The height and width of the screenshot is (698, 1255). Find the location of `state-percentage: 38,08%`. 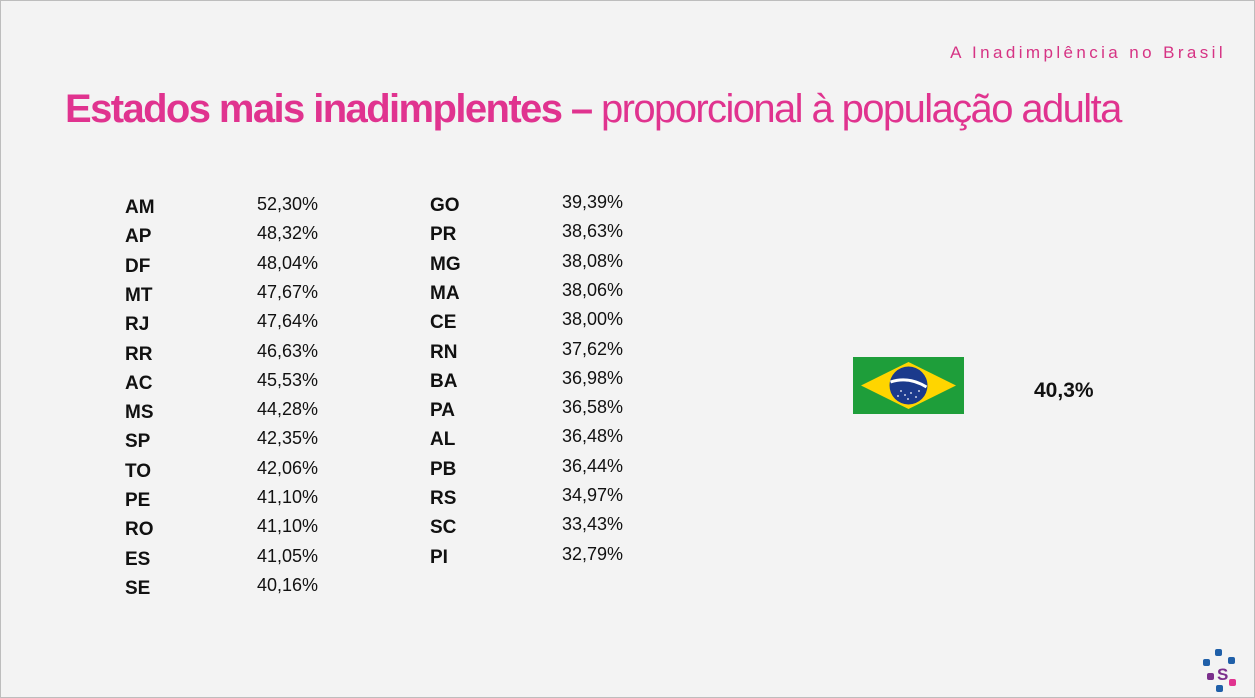

state-percentage: 38,08% is located at coordinates (593, 260).